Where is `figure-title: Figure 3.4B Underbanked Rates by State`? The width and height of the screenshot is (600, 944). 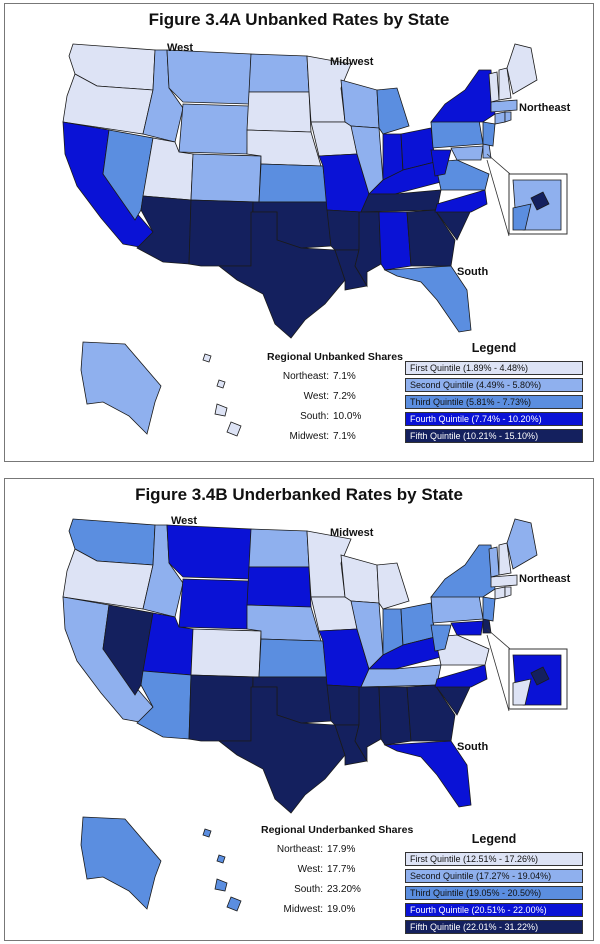 figure-title: Figure 3.4B Underbanked Rates by State is located at coordinates (299, 494).